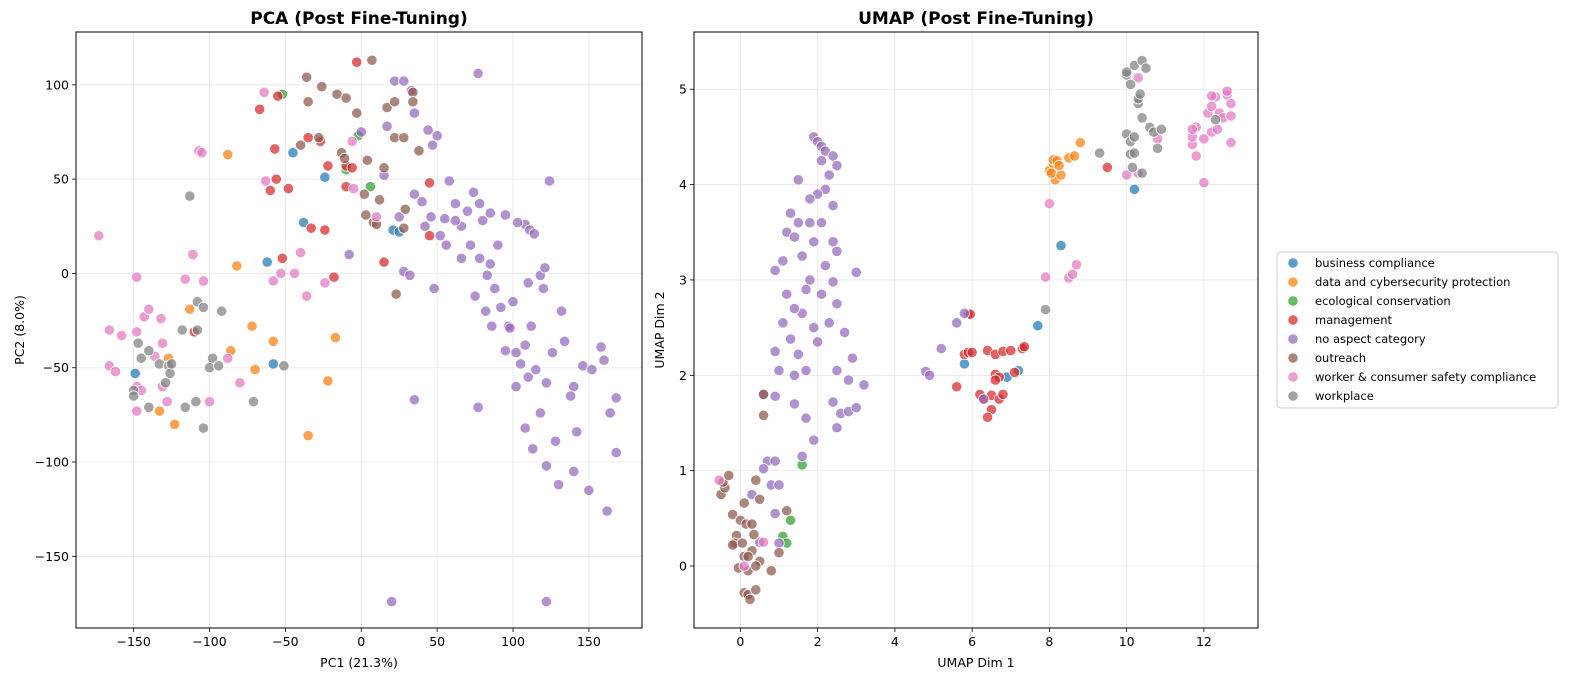 The height and width of the screenshot is (690, 1590). What do you see at coordinates (52, 462) in the screenshot?
I see `pca-y-tick-label: −100` at bounding box center [52, 462].